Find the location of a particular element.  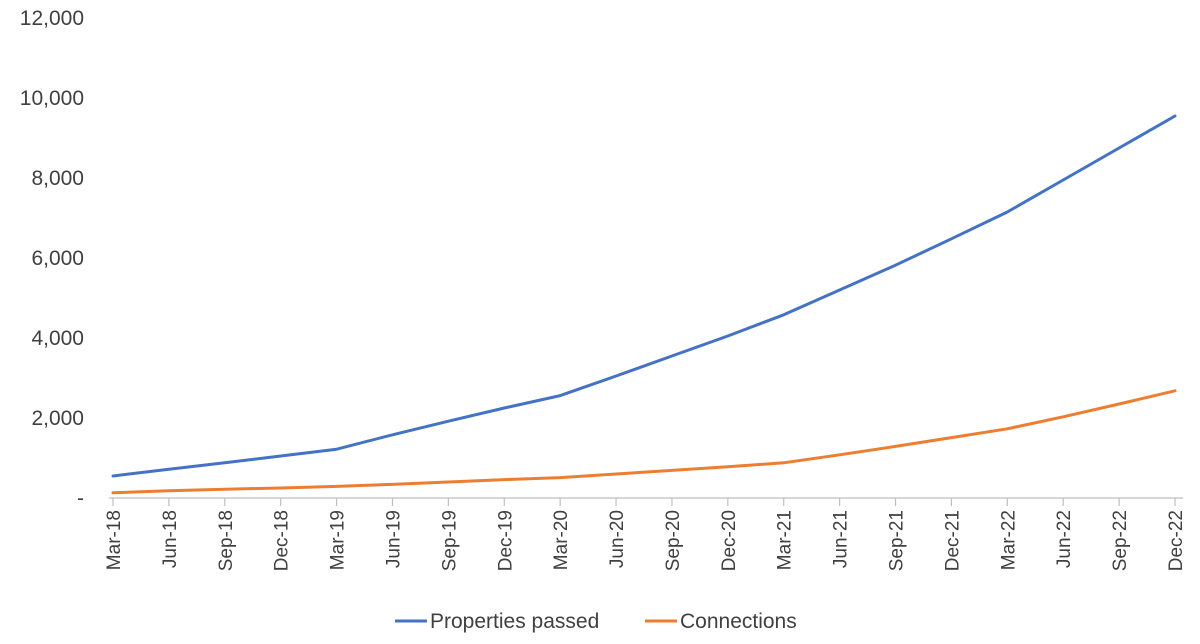

y-tick-label: 6,000 is located at coordinates (57, 258).